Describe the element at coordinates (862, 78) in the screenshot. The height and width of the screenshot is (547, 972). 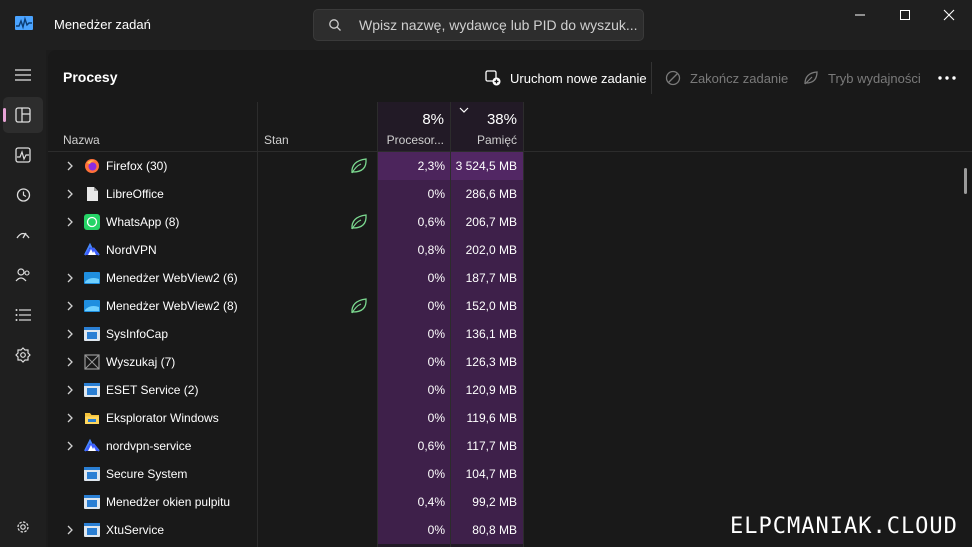
I see `efficiency-mode-button: Tryb wydajności` at that location.